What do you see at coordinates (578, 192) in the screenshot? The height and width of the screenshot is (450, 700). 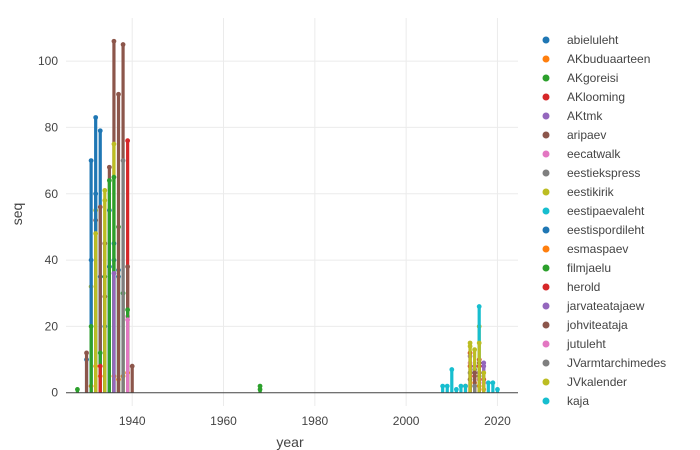 I see `legend-item: eestikirik` at bounding box center [578, 192].